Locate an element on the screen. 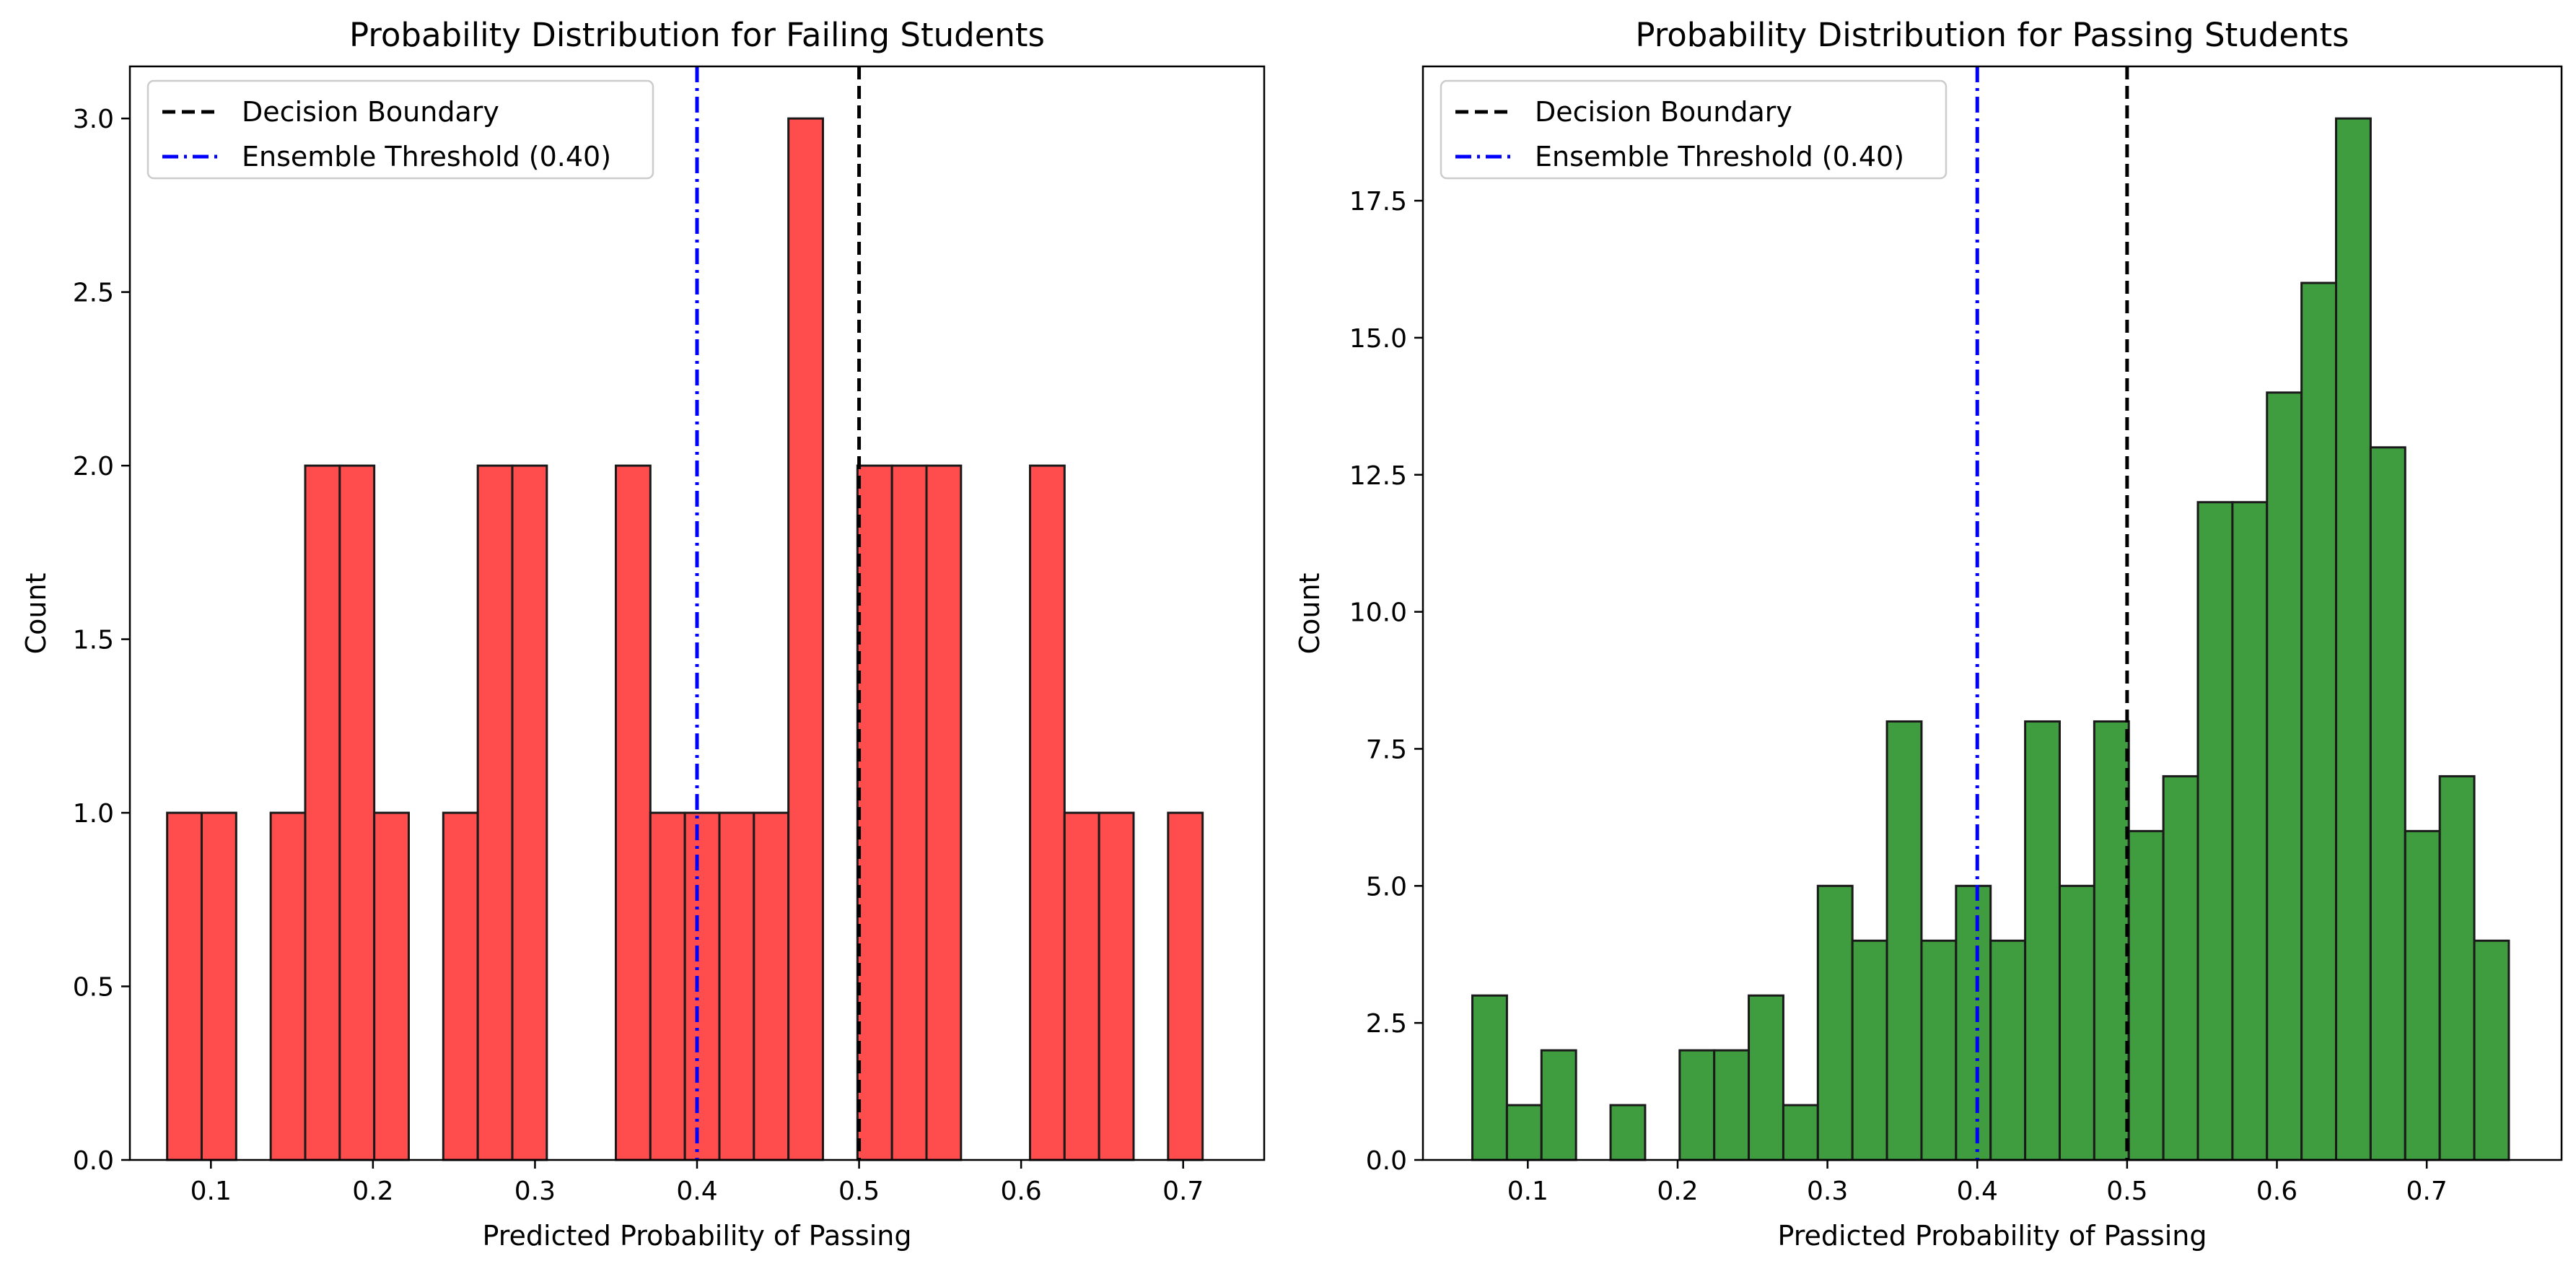 The width and height of the screenshot is (2576, 1274). y-tick-label: 3.0 is located at coordinates (93, 119).